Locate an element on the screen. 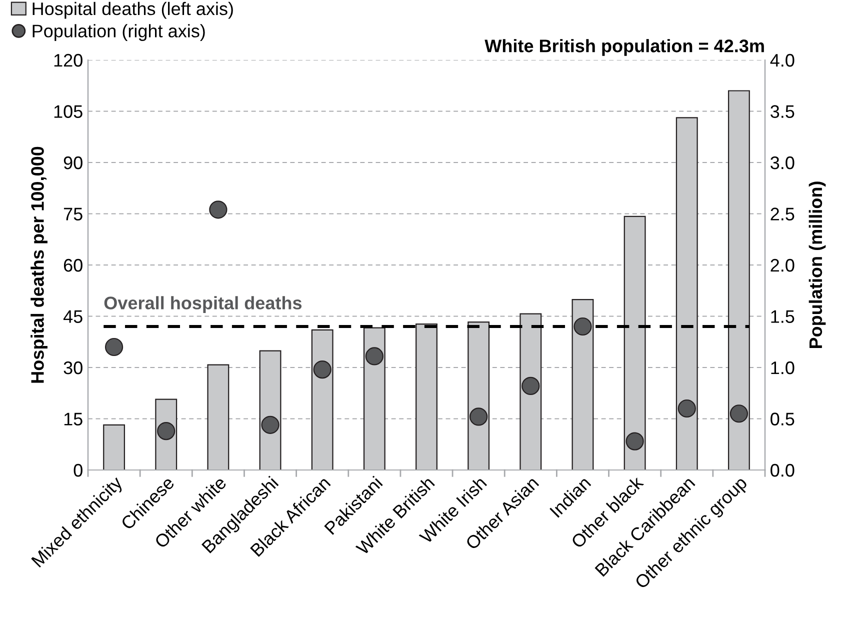 The image size is (846, 618). y2-tick-label: 3.5 is located at coordinates (782, 111).